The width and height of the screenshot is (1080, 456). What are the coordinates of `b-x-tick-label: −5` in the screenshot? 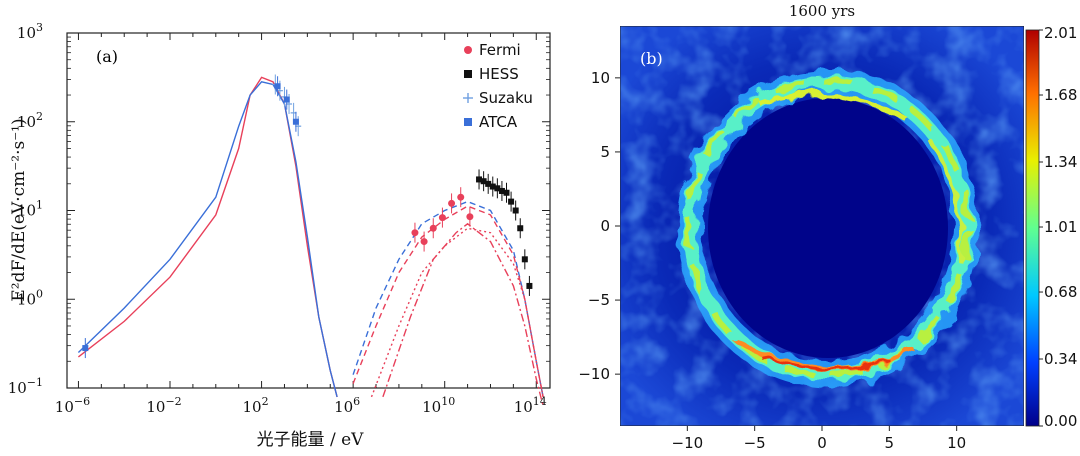 It's located at (755, 443).